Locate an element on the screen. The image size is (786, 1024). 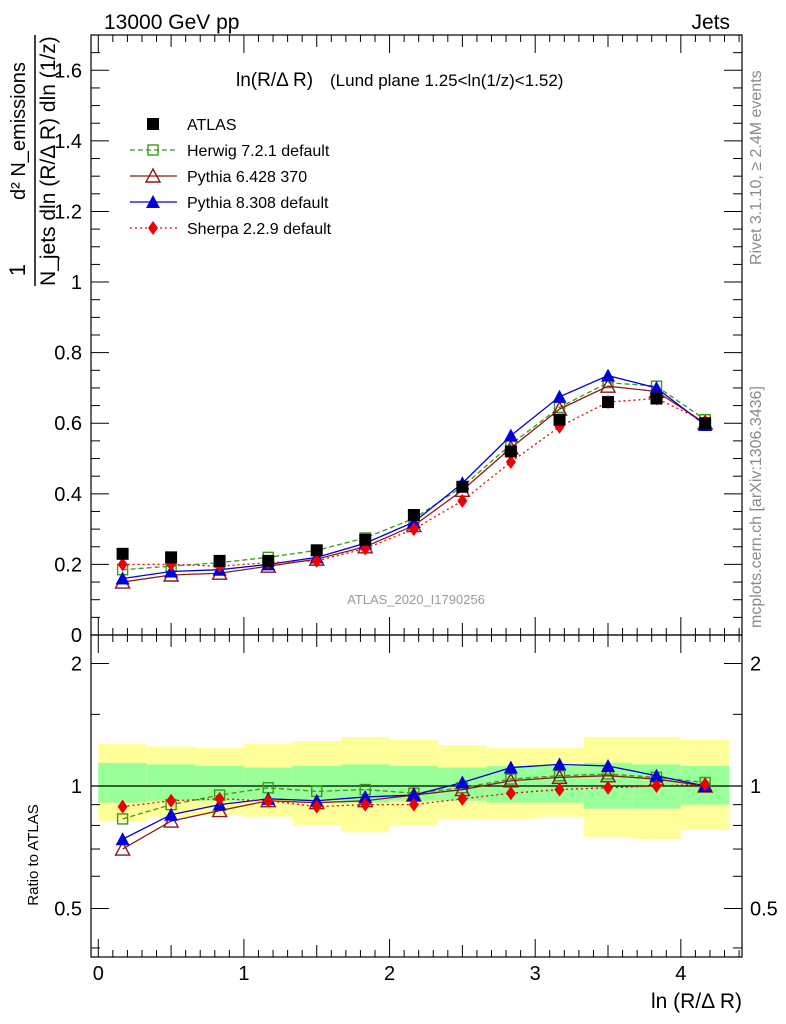
legend-label-herwig-7-2-1-default: Herwig 7.2.1 default is located at coordinates (258, 151).